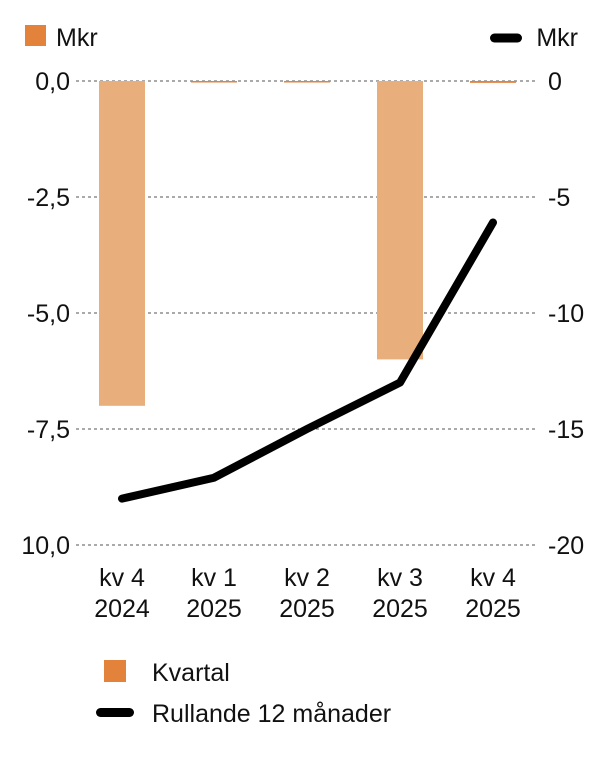  What do you see at coordinates (555, 82) in the screenshot?
I see `right-tick-label: 0` at bounding box center [555, 82].